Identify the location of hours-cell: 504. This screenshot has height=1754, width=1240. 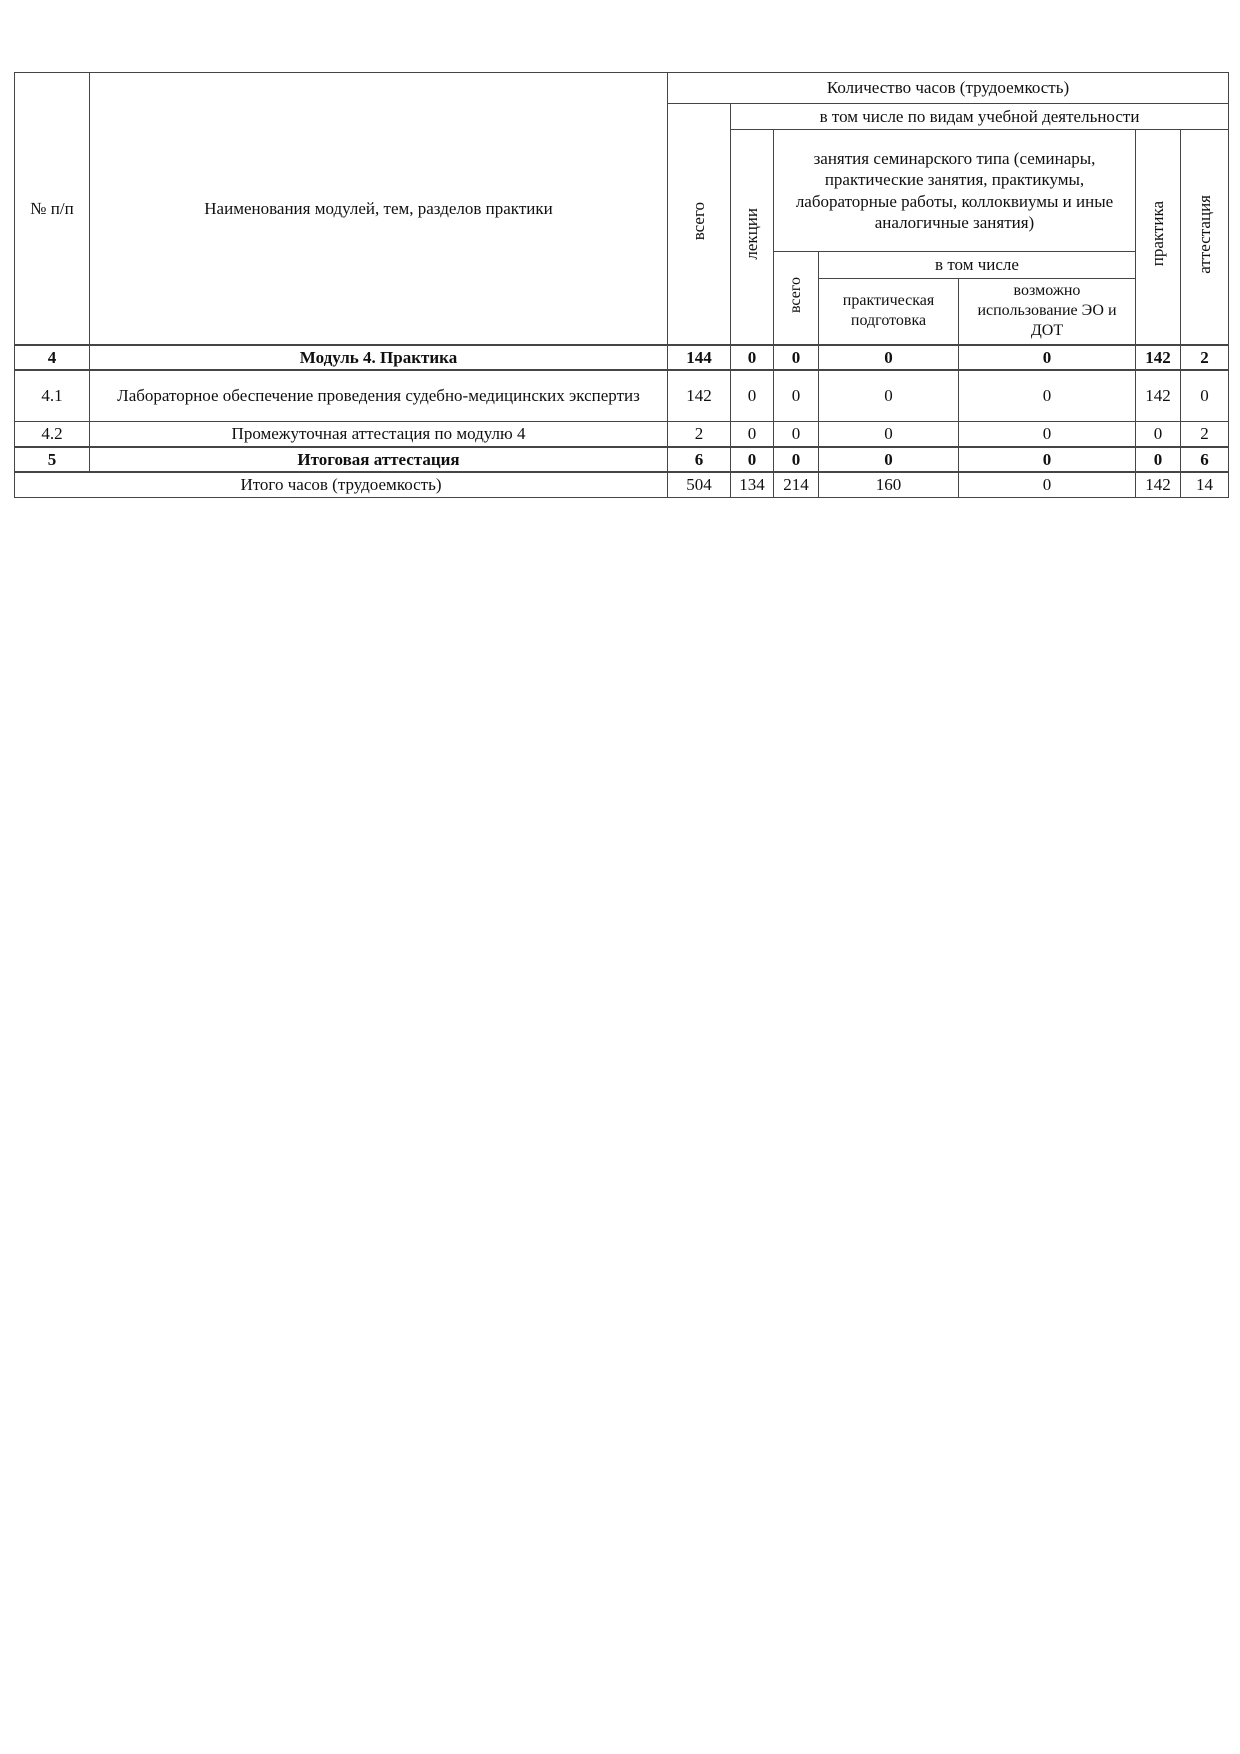
(699, 484).